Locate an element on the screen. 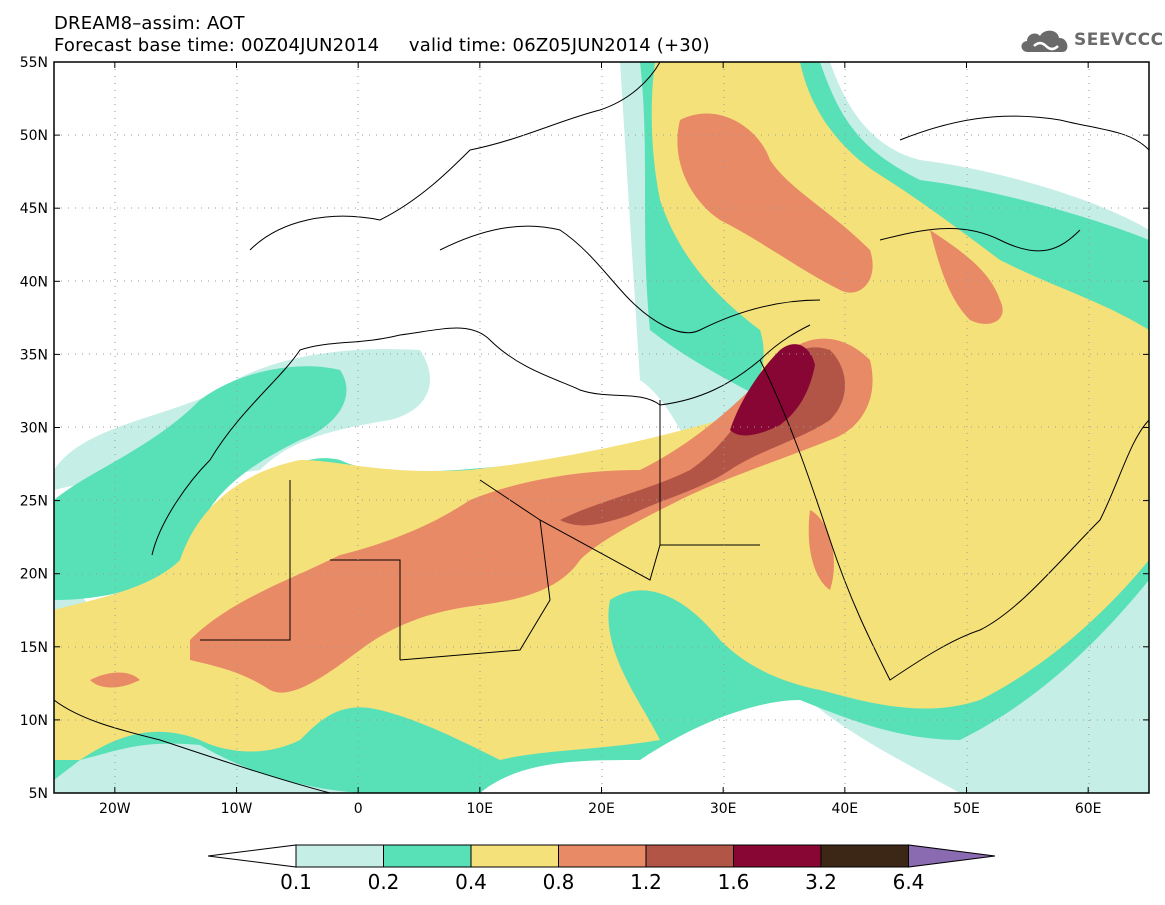  colorbar-label: 1.2 is located at coordinates (646, 882).